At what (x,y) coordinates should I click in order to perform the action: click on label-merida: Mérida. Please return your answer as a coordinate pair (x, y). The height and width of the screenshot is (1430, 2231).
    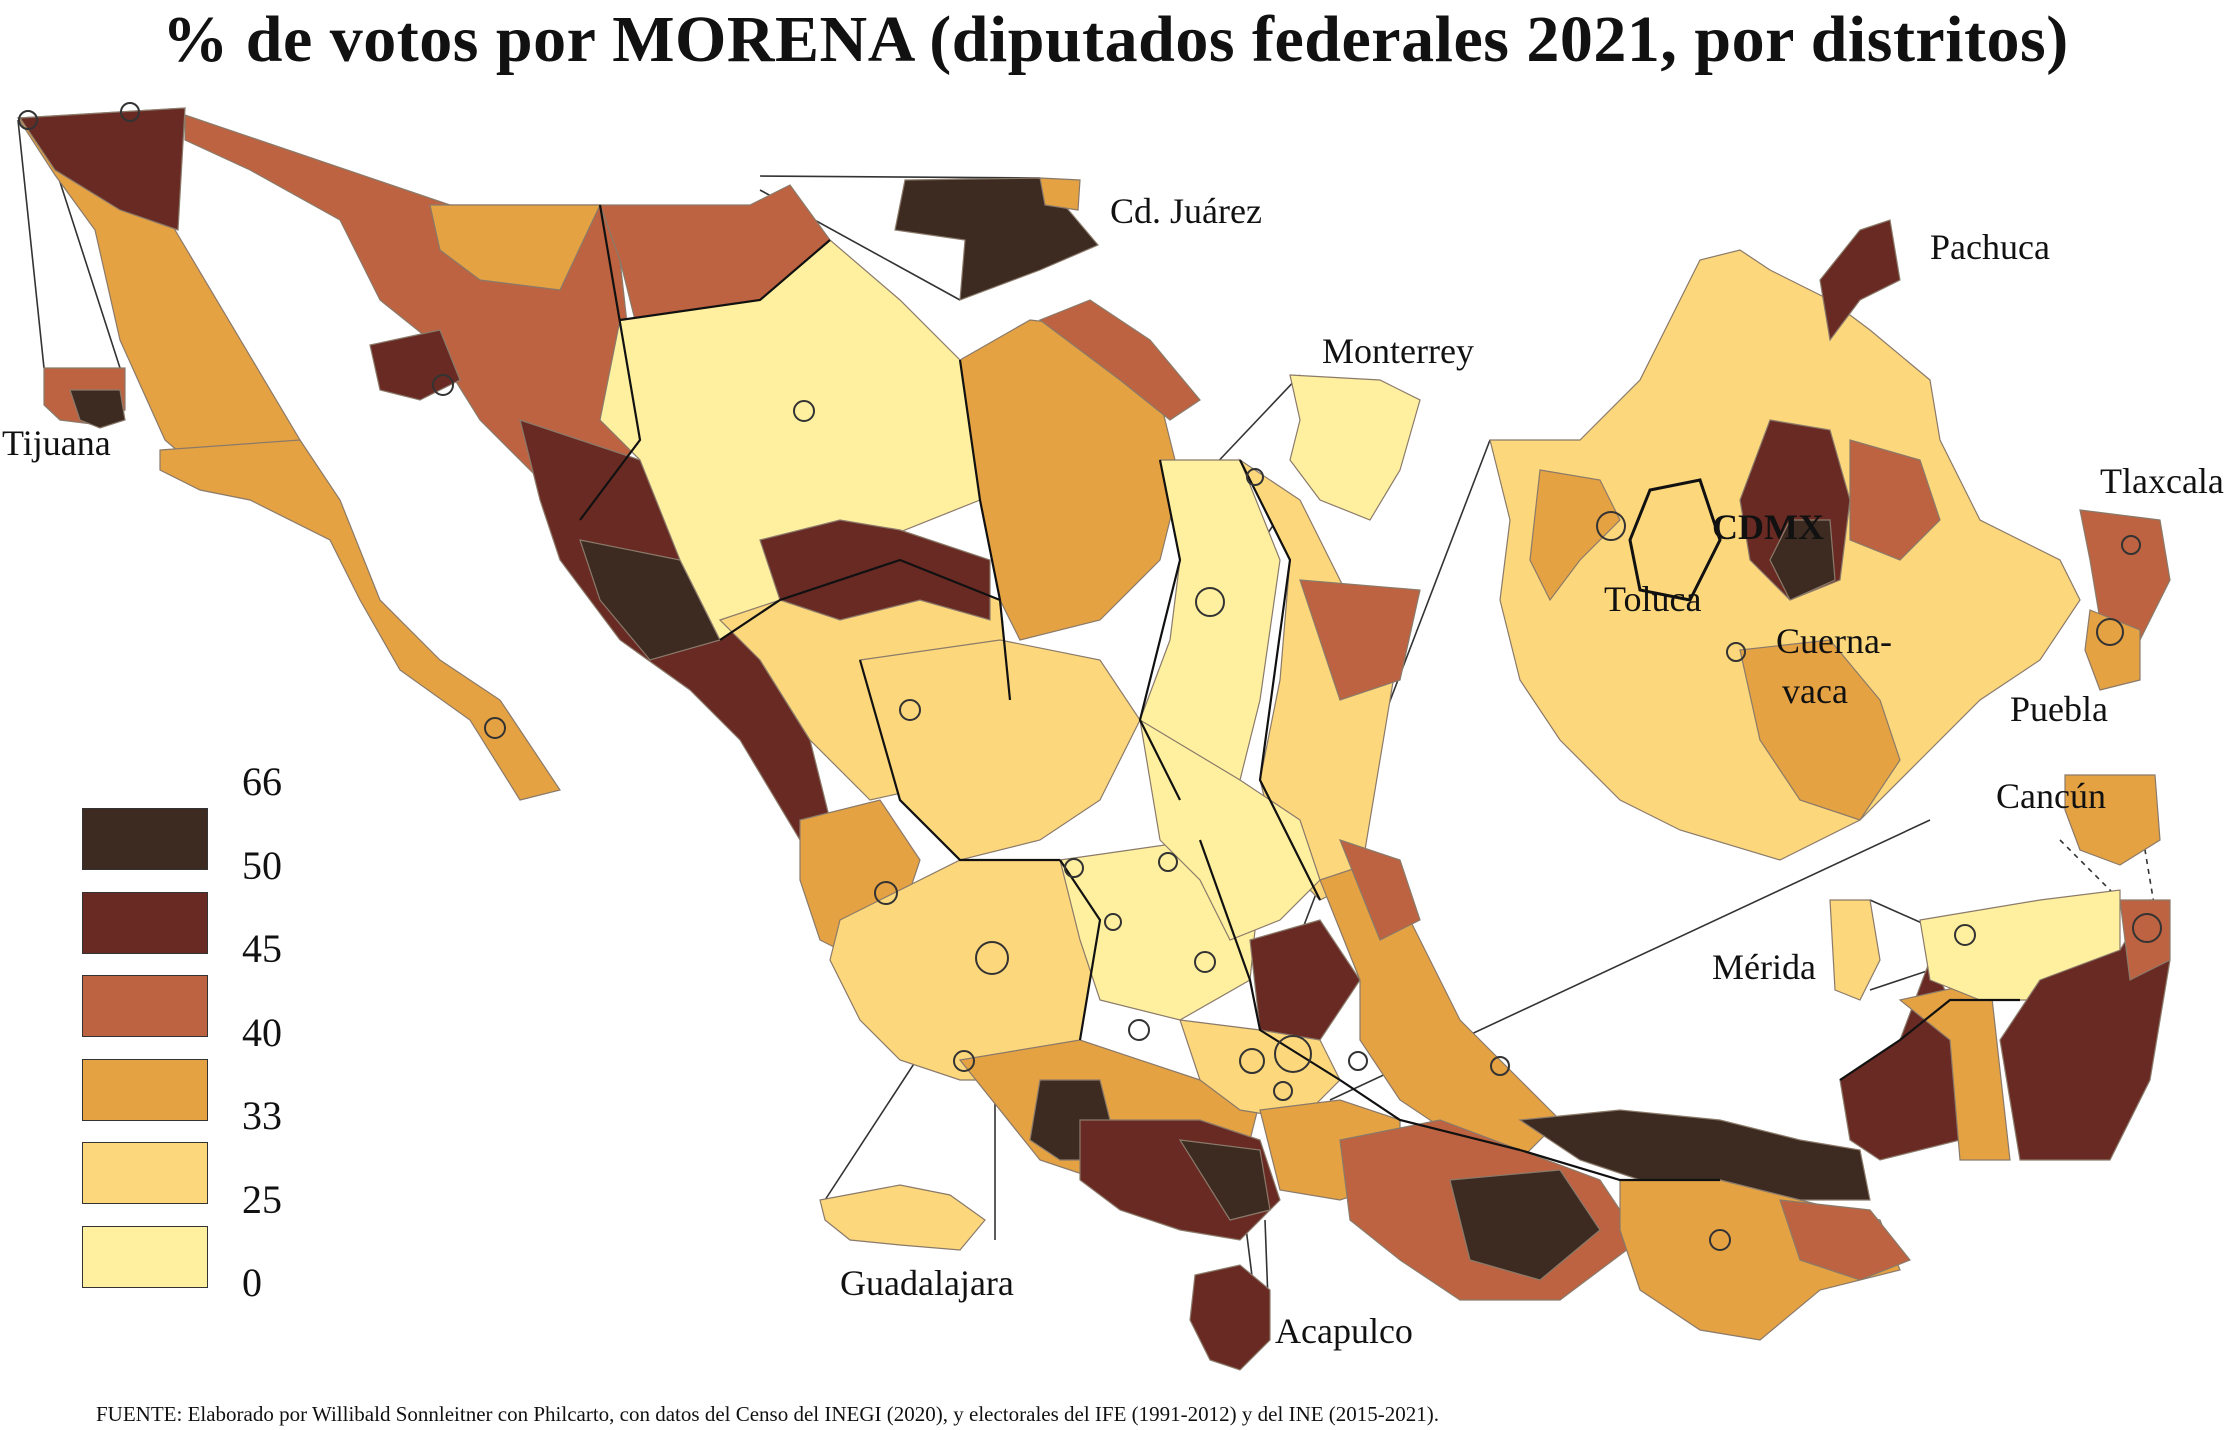
    Looking at the image, I should click on (1764, 967).